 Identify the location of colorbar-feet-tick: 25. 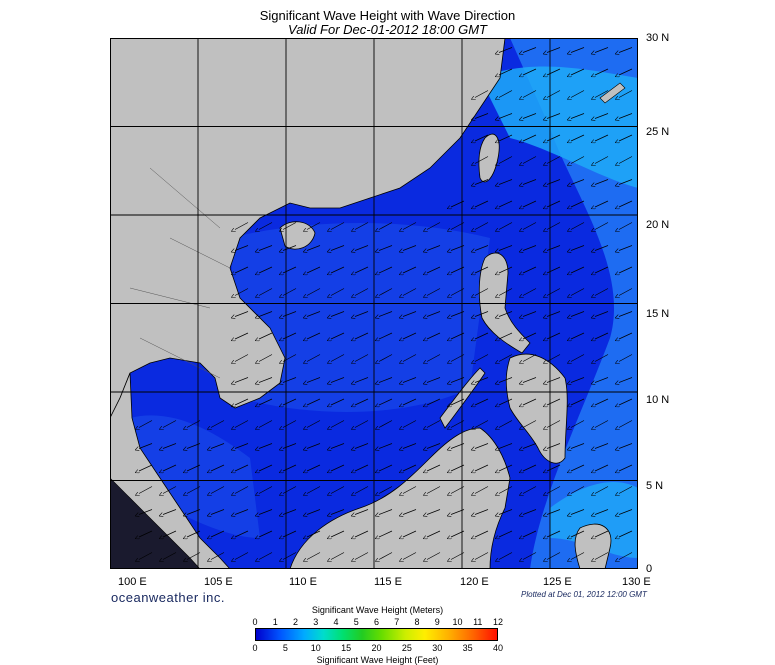
(406, 648).